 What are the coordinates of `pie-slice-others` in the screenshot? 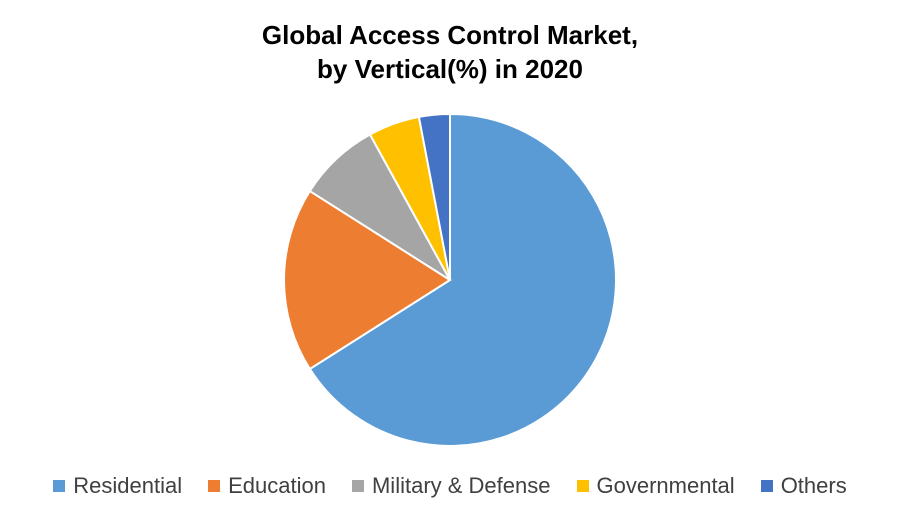 It's located at (434, 196).